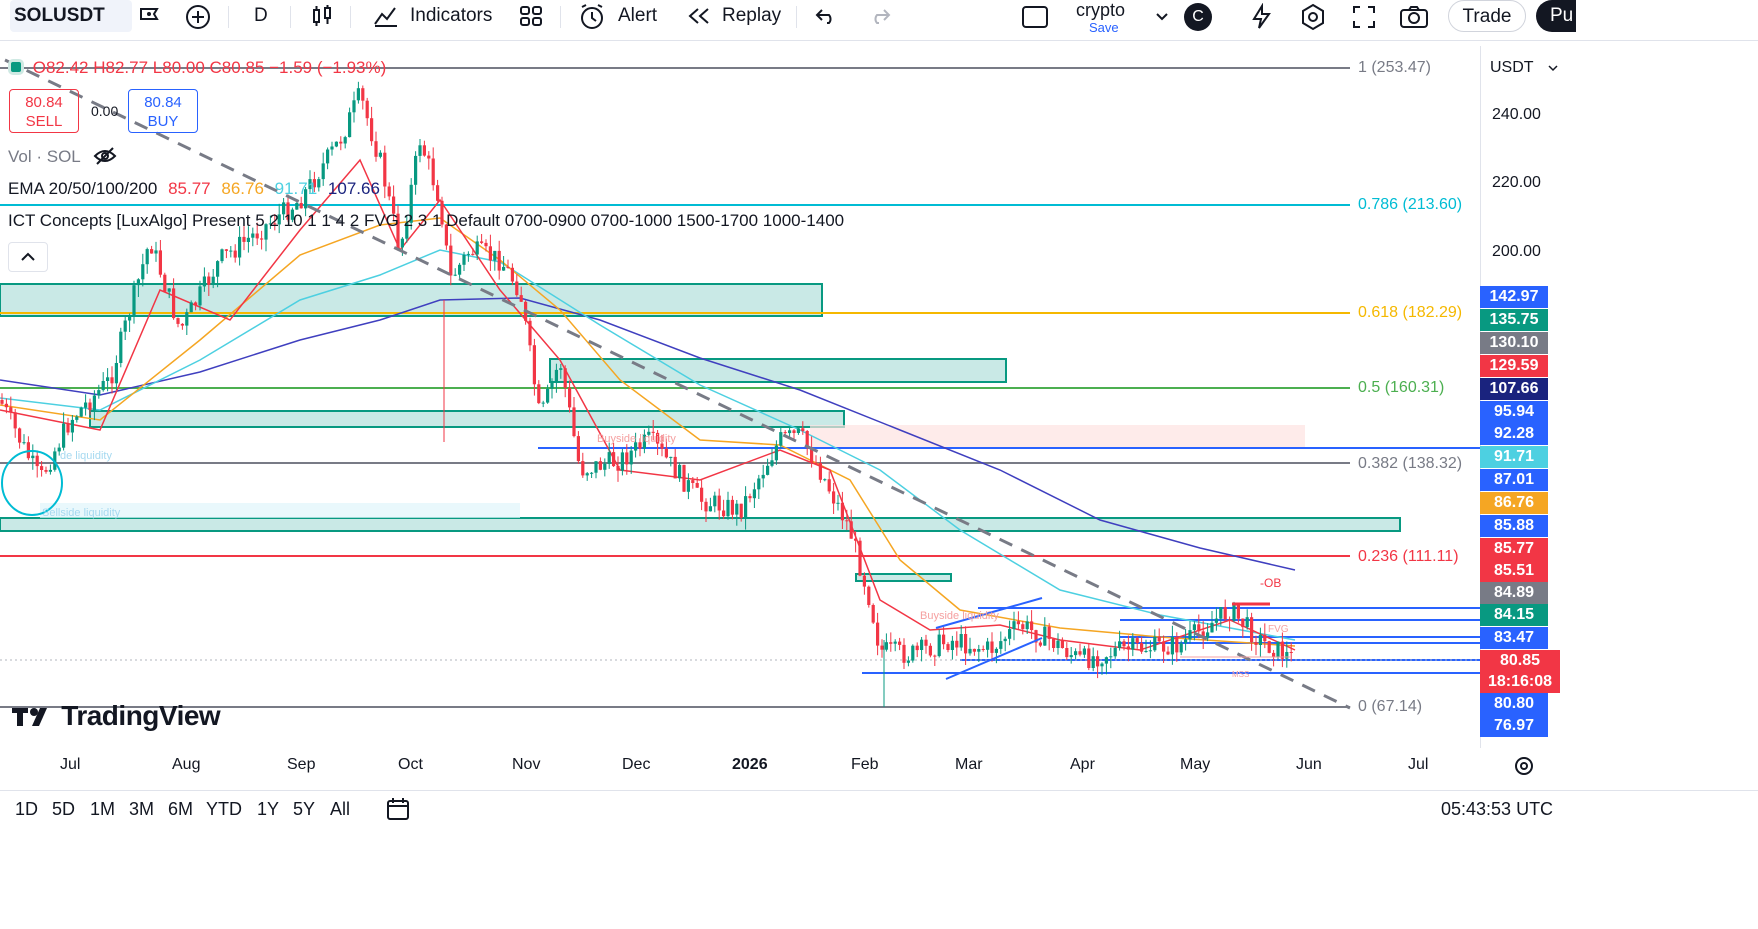  What do you see at coordinates (1104, 27) in the screenshot?
I see `layout-save-hint: Save` at bounding box center [1104, 27].